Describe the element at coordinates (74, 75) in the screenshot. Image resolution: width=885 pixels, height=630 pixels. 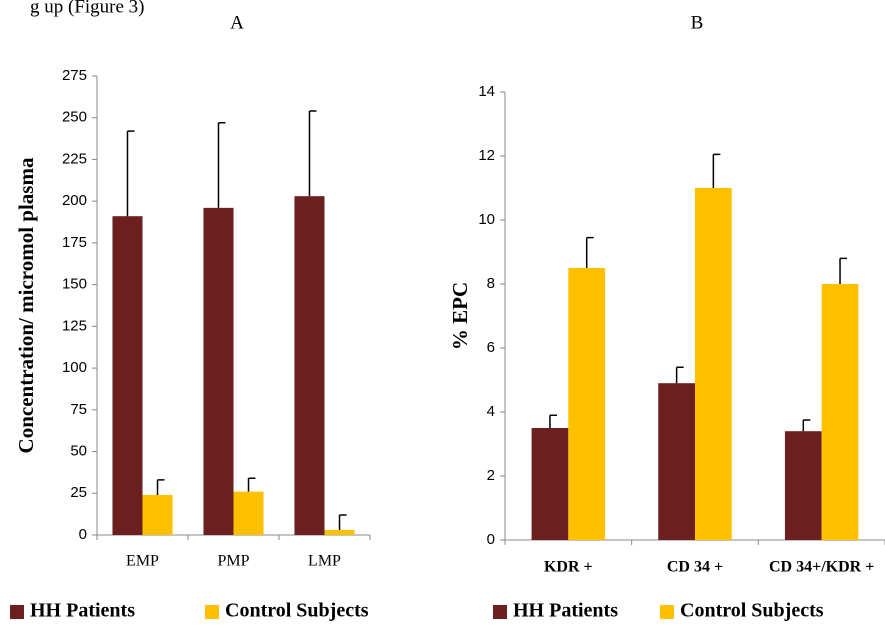
I see `y-tick-label: 275` at that location.